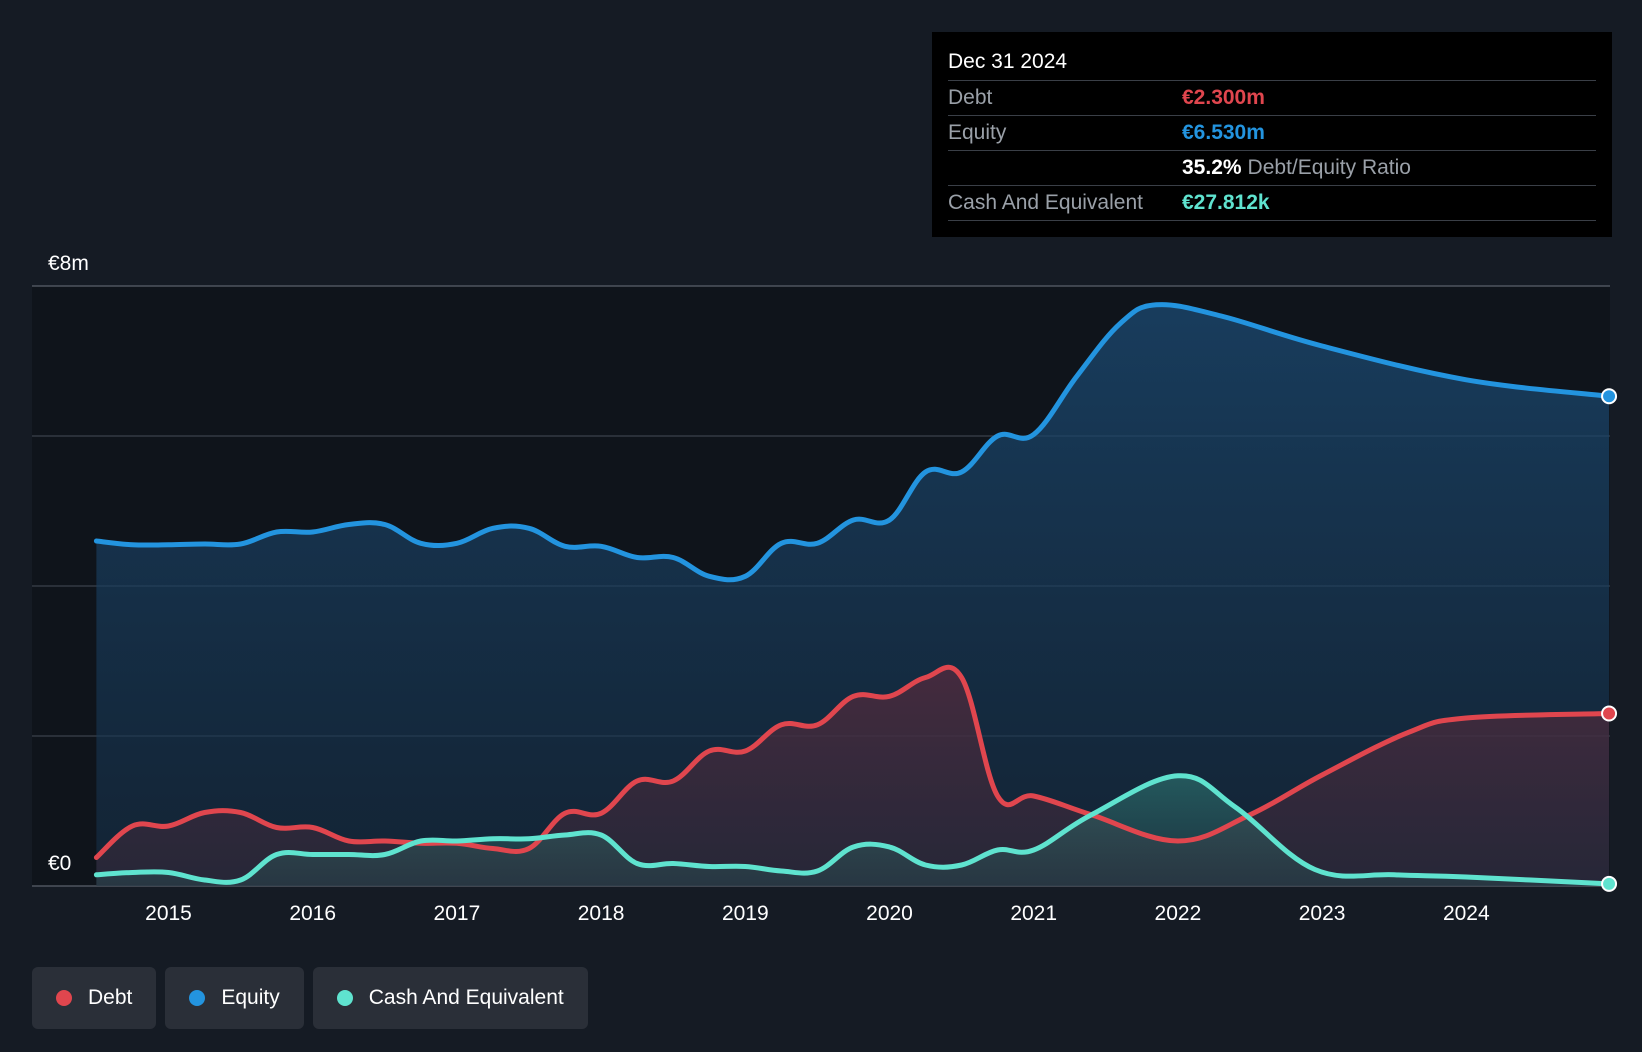 This screenshot has height=1052, width=1642. I want to click on legend: Debt Equity Cash And Equivalent, so click(310, 998).